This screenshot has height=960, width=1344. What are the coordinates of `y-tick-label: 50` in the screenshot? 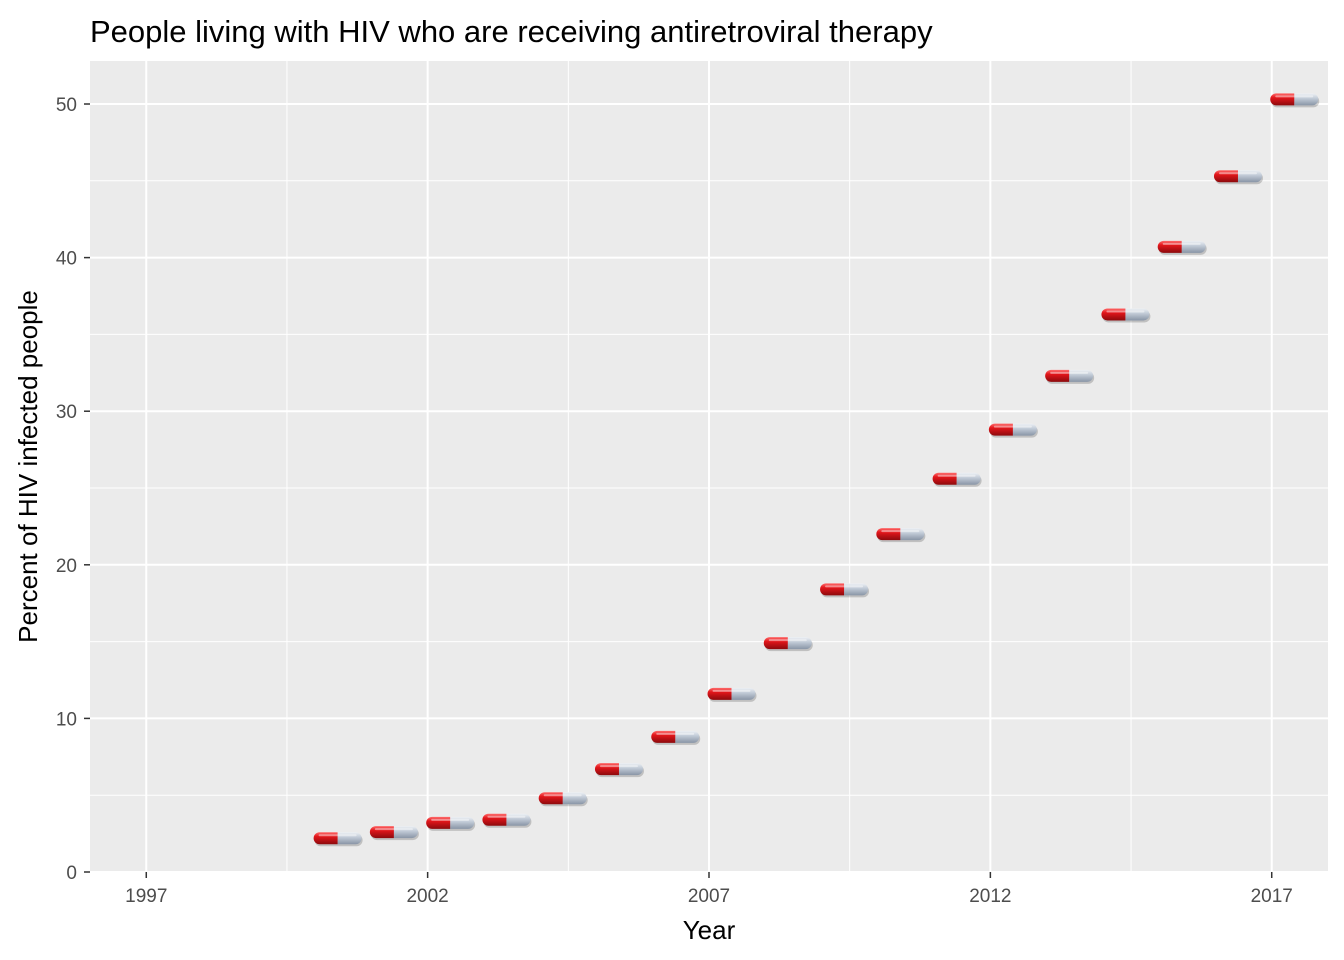 It's located at (66, 105).